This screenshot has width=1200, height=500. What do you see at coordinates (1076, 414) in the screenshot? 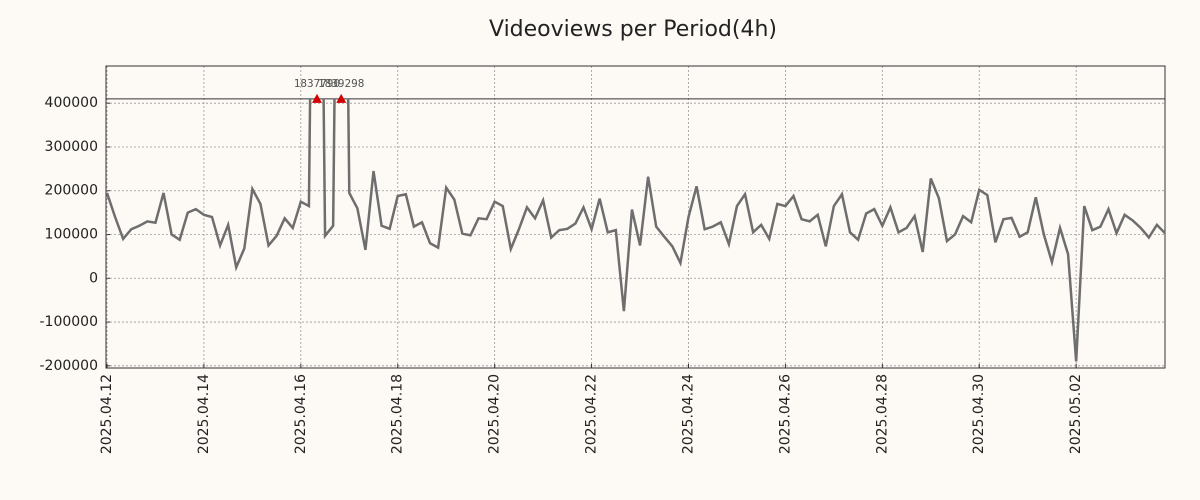
I see `x-tick-label: 2025.05.02` at bounding box center [1076, 414].